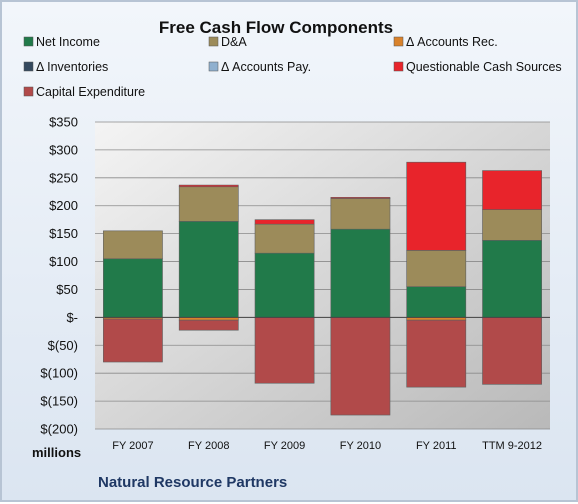  What do you see at coordinates (360, 366) in the screenshot?
I see `bar-capital-expenditure-fy-2010` at bounding box center [360, 366].